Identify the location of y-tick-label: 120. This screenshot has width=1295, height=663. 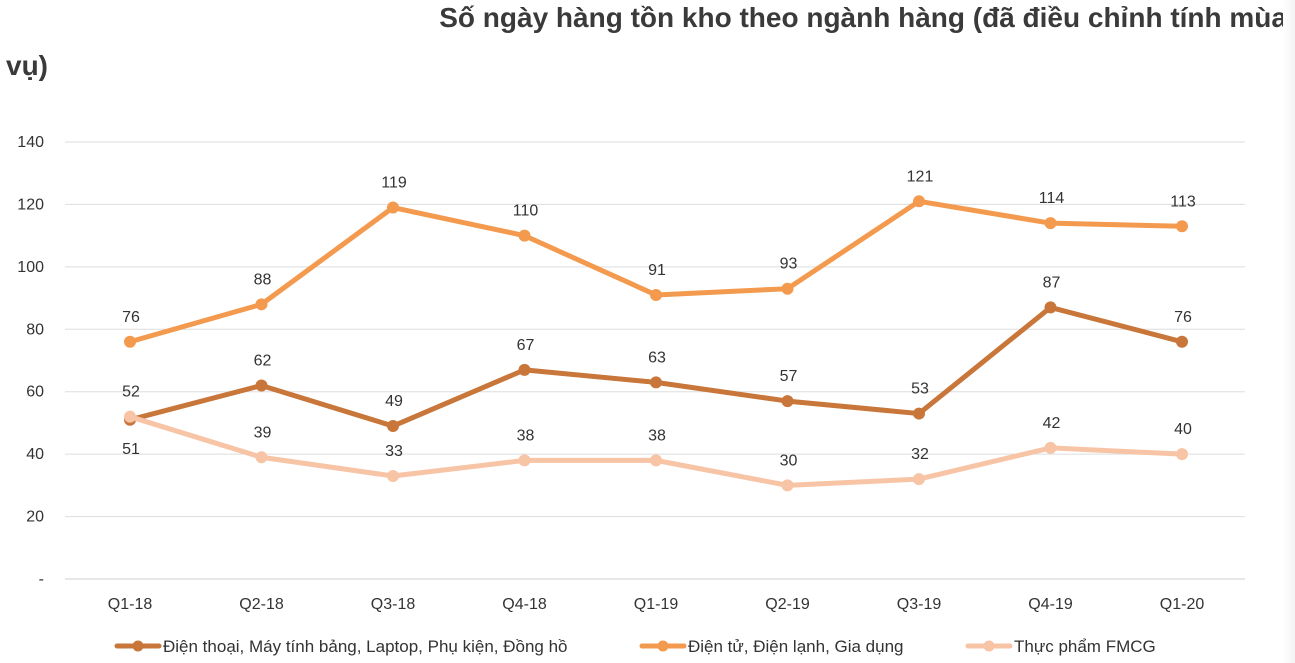
(30, 204).